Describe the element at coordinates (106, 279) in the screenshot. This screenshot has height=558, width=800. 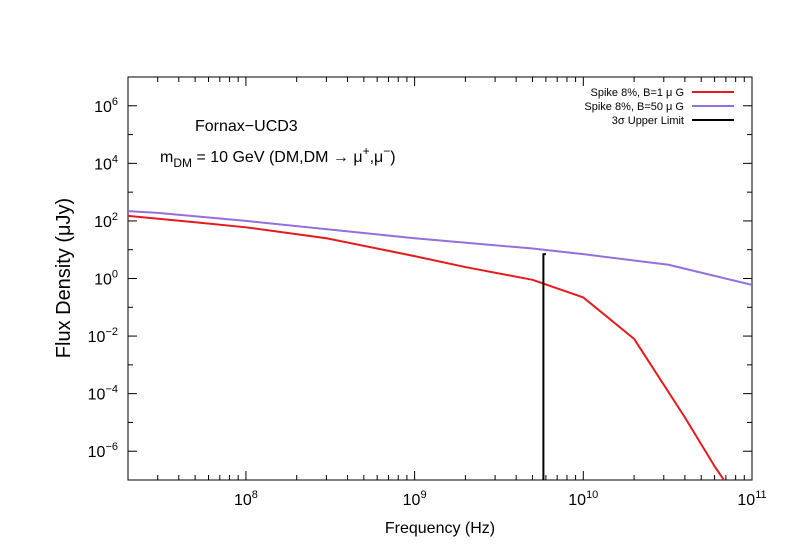
I see `y-tick-label: 10⁰` at that location.